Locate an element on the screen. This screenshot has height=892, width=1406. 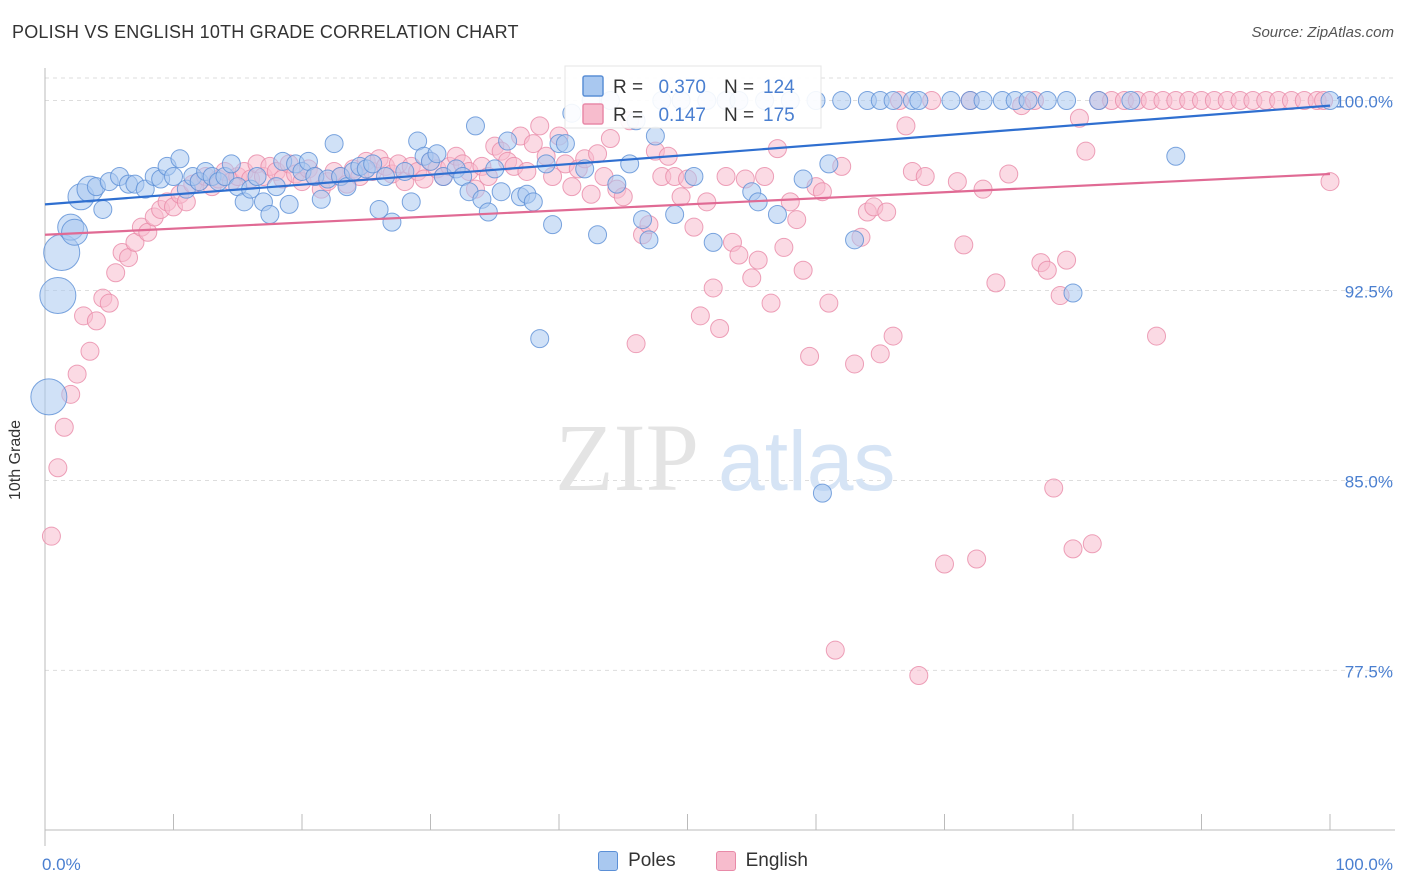
trend-lines is located at coordinates (687, 170).